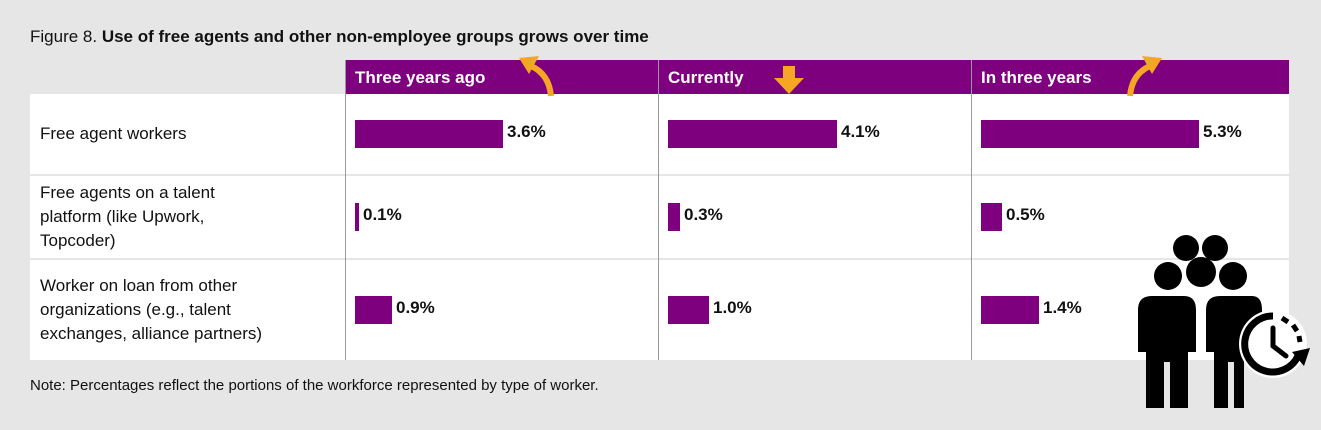  What do you see at coordinates (526, 131) in the screenshot?
I see `data-label: 3.6%` at bounding box center [526, 131].